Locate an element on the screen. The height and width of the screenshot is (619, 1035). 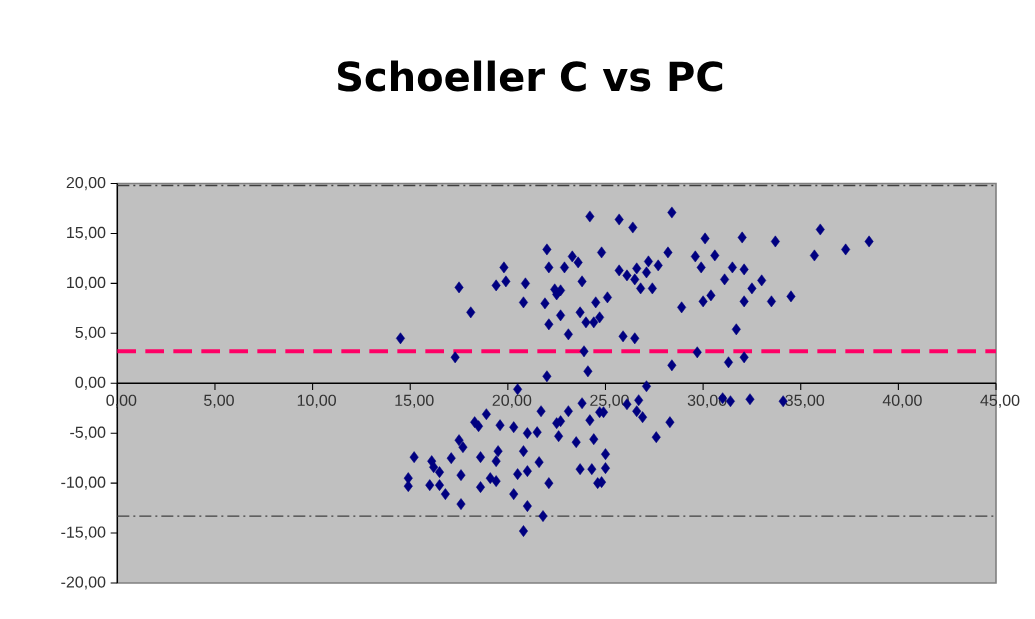
y-tick-label: 15,00 is located at coordinates (86, 233).